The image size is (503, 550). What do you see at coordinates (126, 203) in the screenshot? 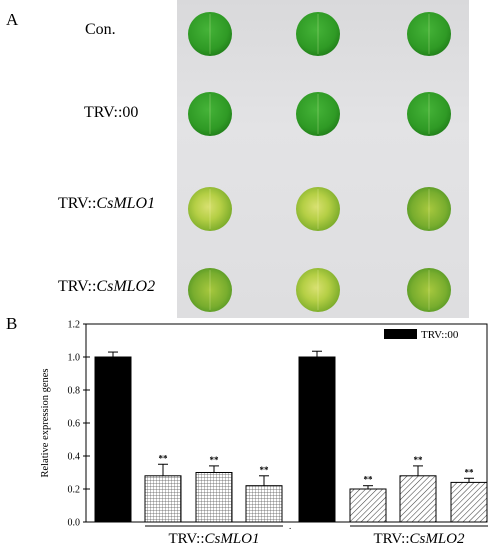
I see `row-label-gene: CsMLO1` at bounding box center [126, 203].